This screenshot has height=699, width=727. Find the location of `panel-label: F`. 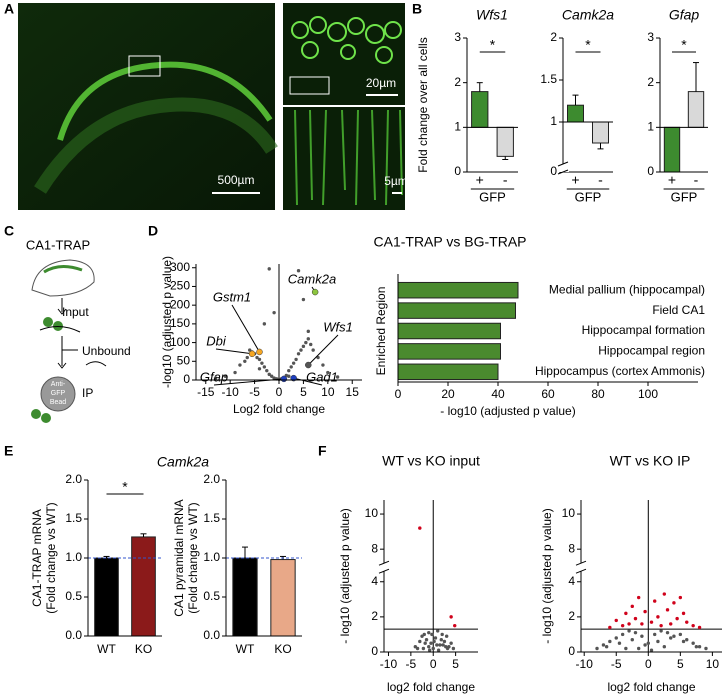

panel-label: F is located at coordinates (322, 451).